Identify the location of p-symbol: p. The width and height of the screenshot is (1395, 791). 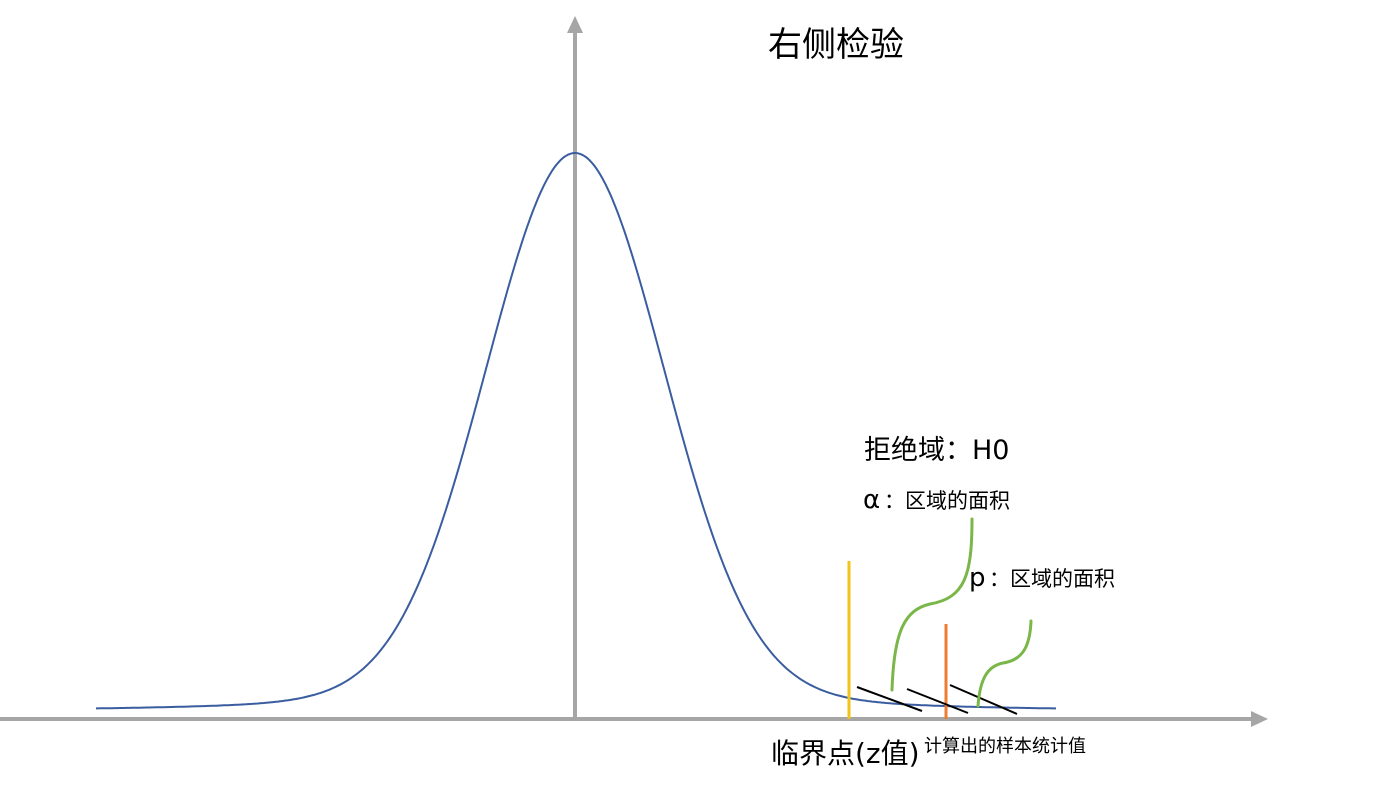
(977, 578).